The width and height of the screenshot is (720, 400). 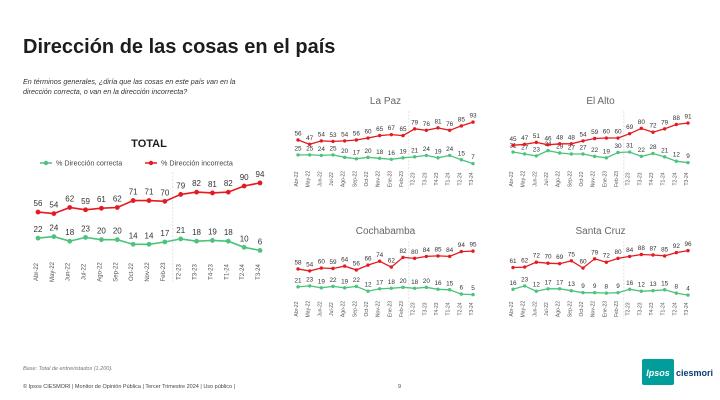 What do you see at coordinates (243, 272) in the screenshot?
I see `x-tick-label-13: T2-24` at bounding box center [243, 272].